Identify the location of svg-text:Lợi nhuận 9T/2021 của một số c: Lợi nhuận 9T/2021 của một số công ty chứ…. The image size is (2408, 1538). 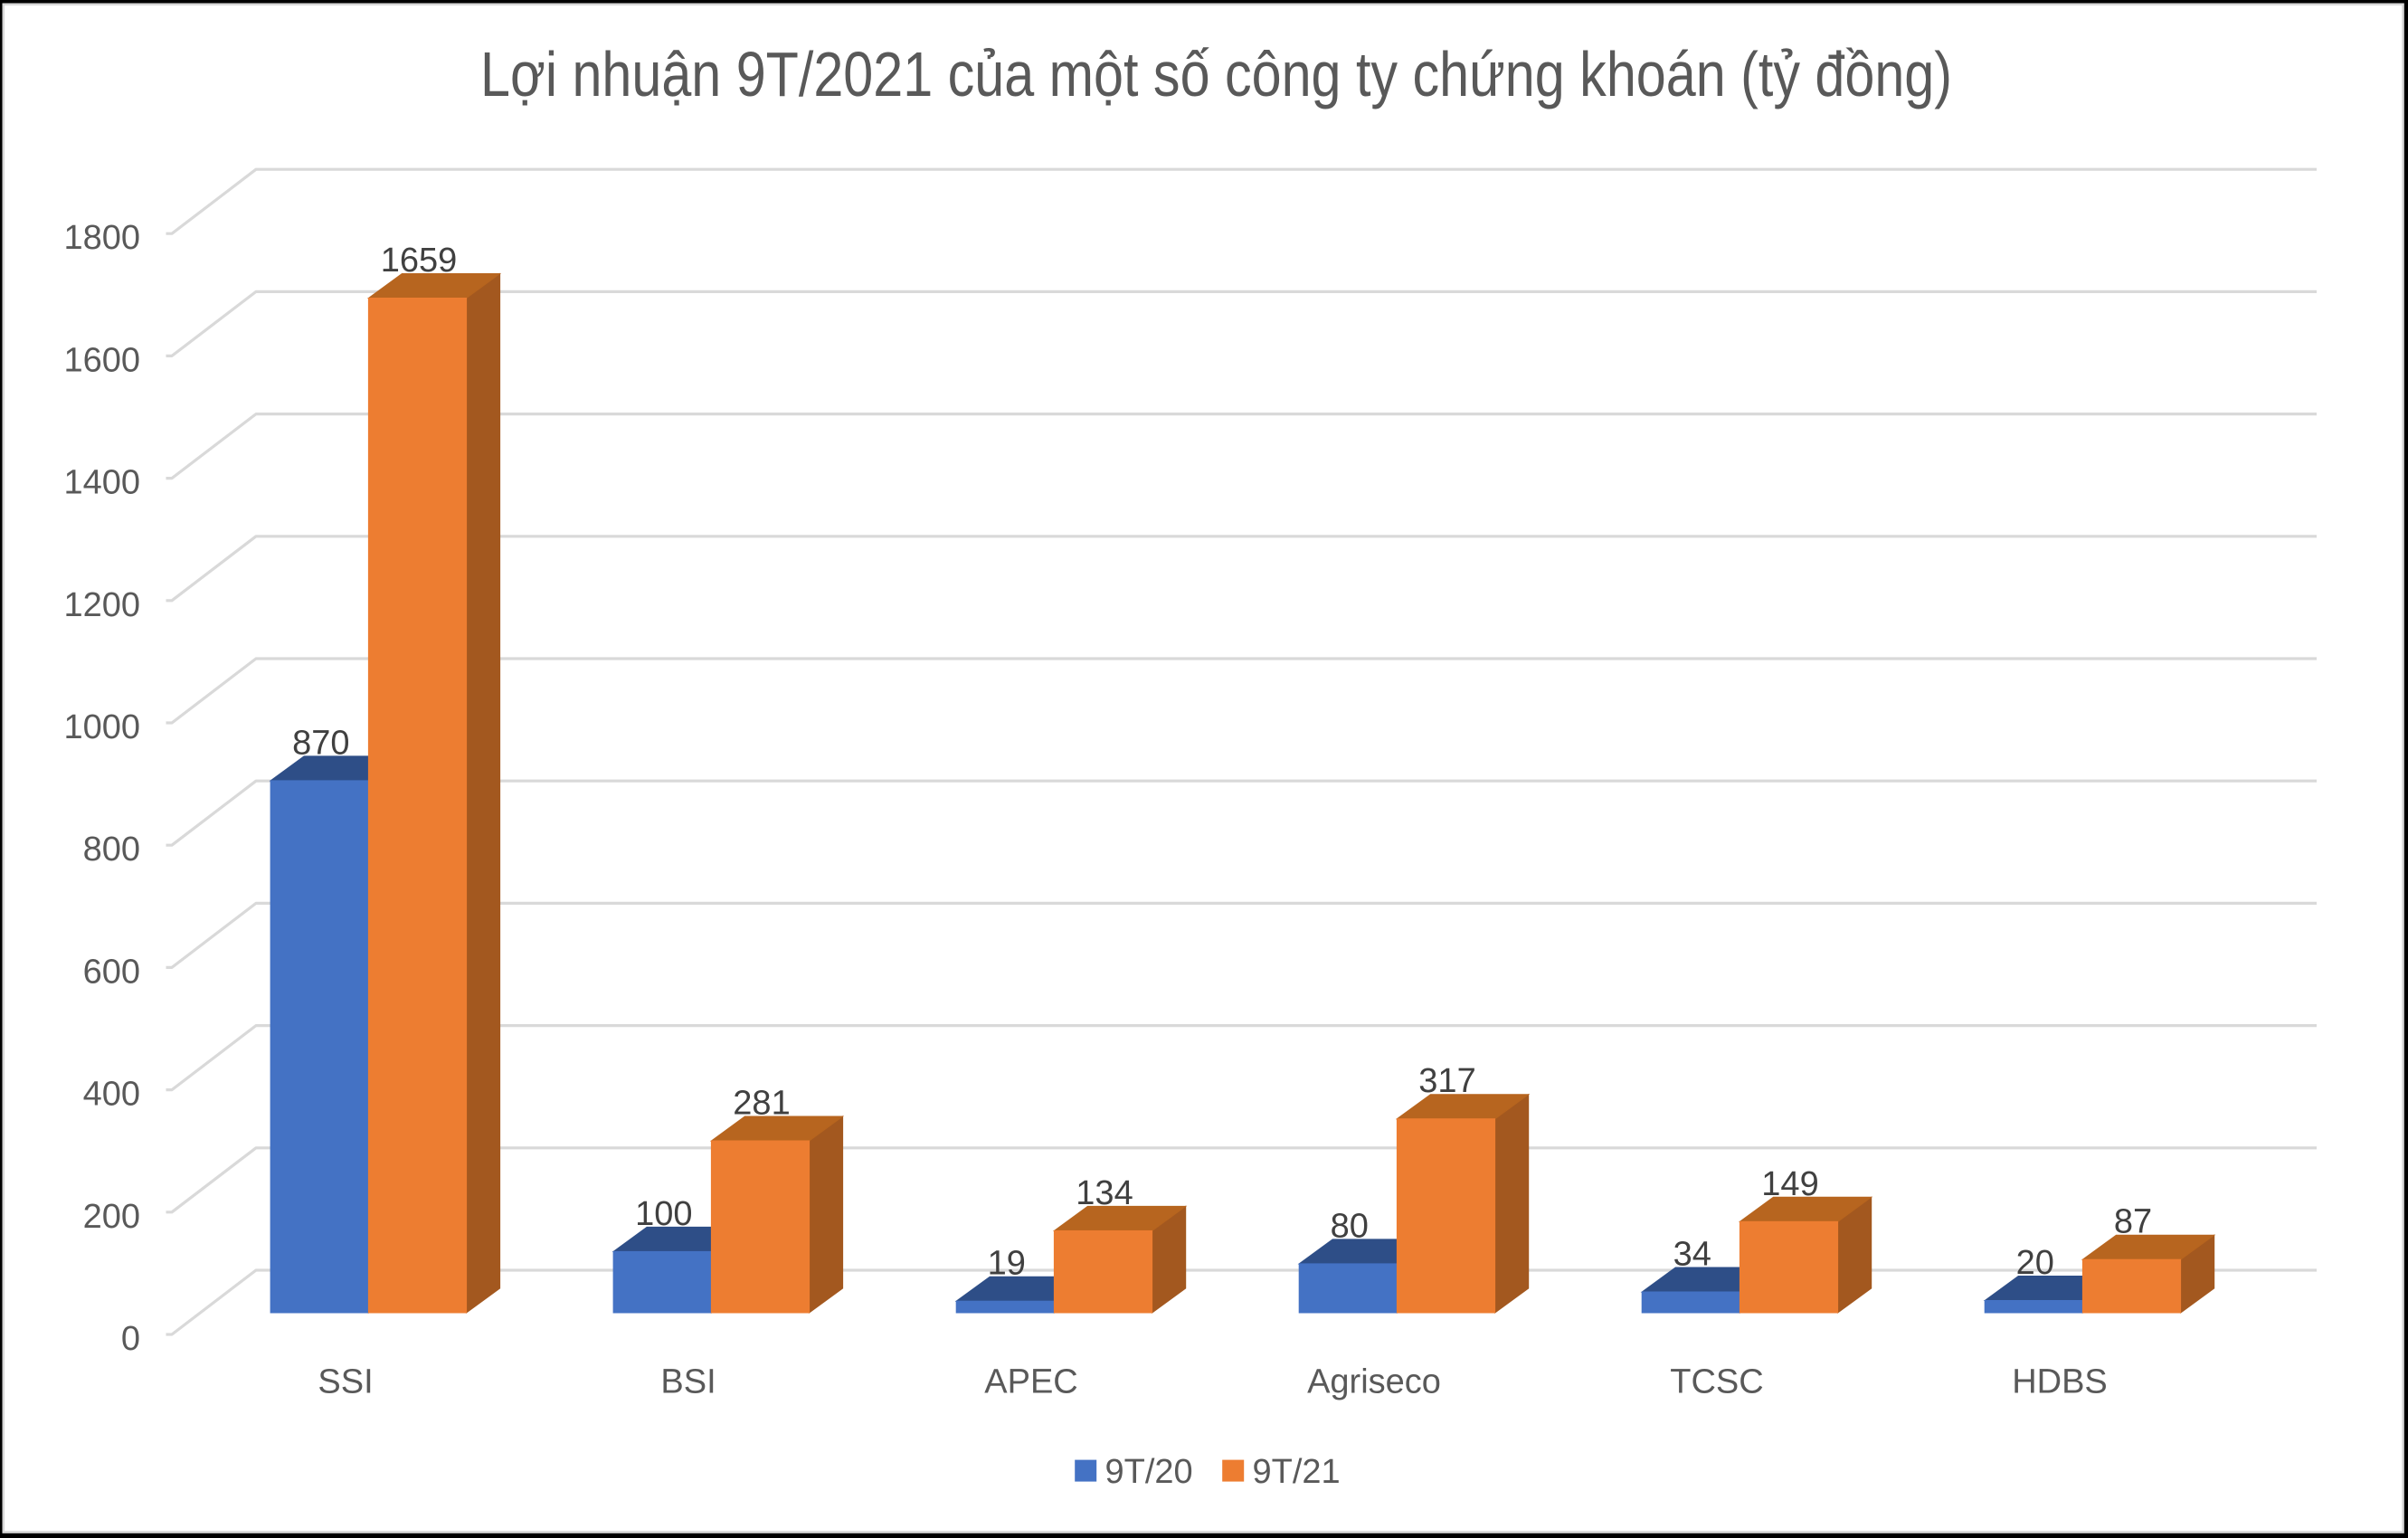
(1216, 74).